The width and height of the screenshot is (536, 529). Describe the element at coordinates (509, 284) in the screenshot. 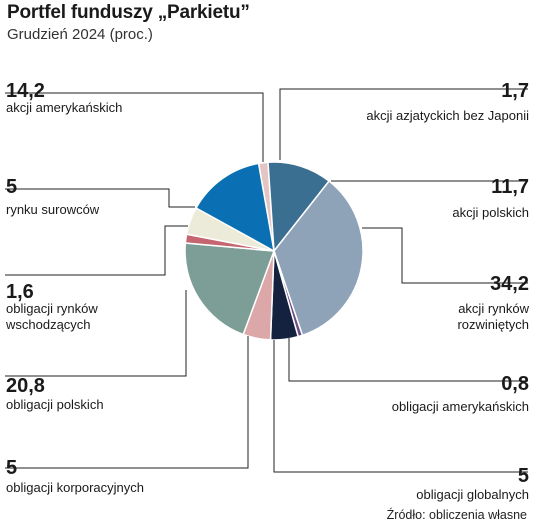

I see `slice-value-label: 34,2` at that location.